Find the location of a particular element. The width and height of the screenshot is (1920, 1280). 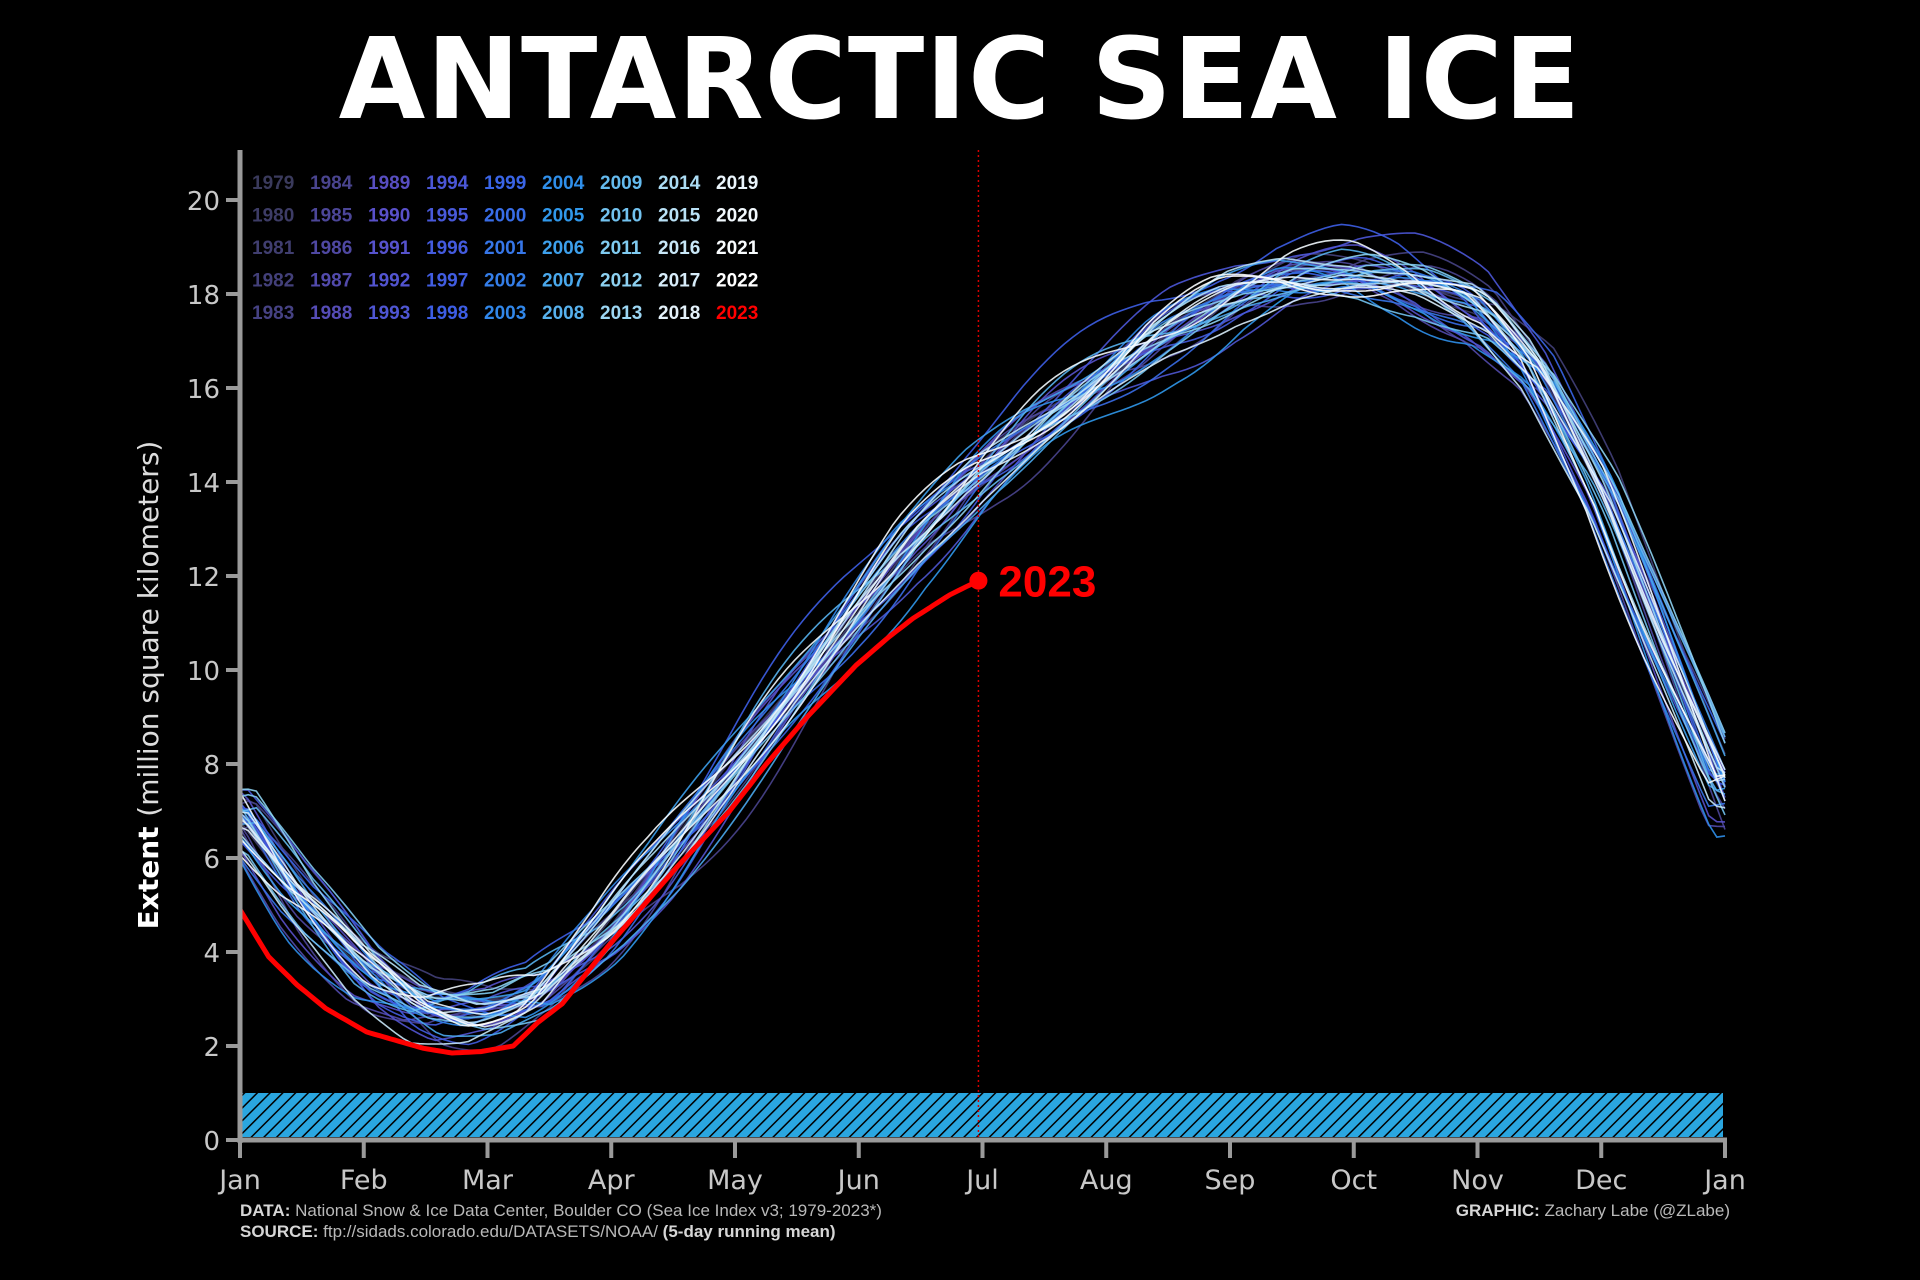

legend-year-1979: 1979 is located at coordinates (273, 183).